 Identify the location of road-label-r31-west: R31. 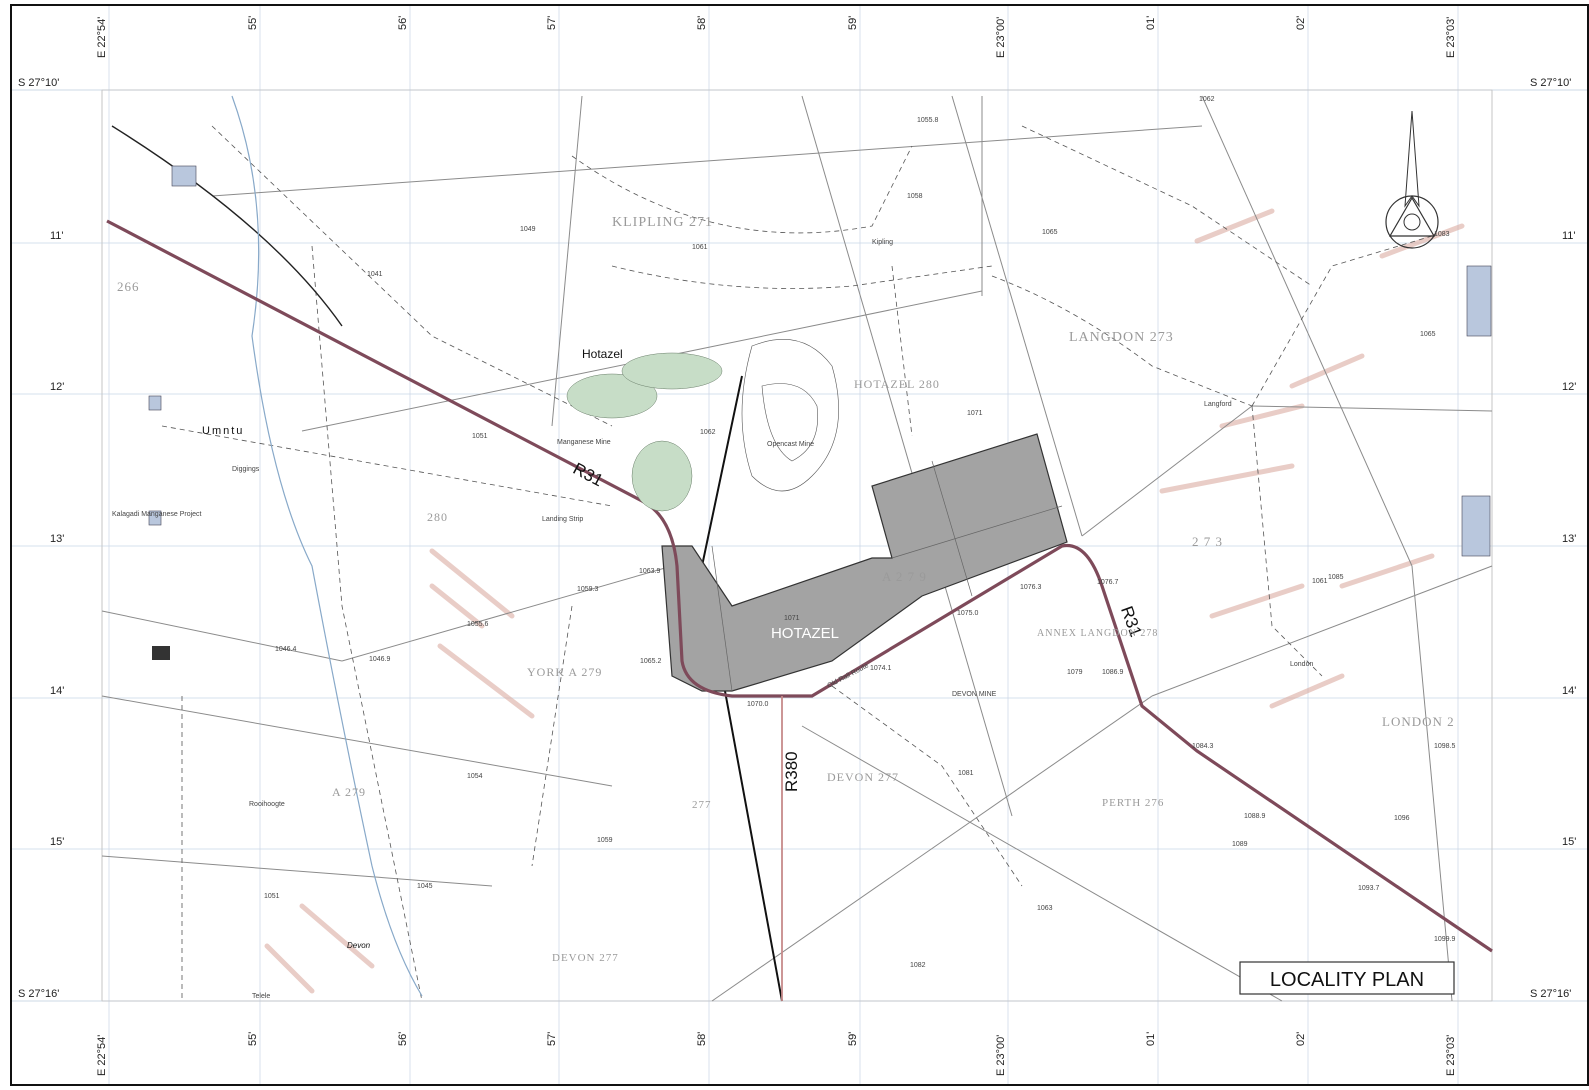
(588, 474).